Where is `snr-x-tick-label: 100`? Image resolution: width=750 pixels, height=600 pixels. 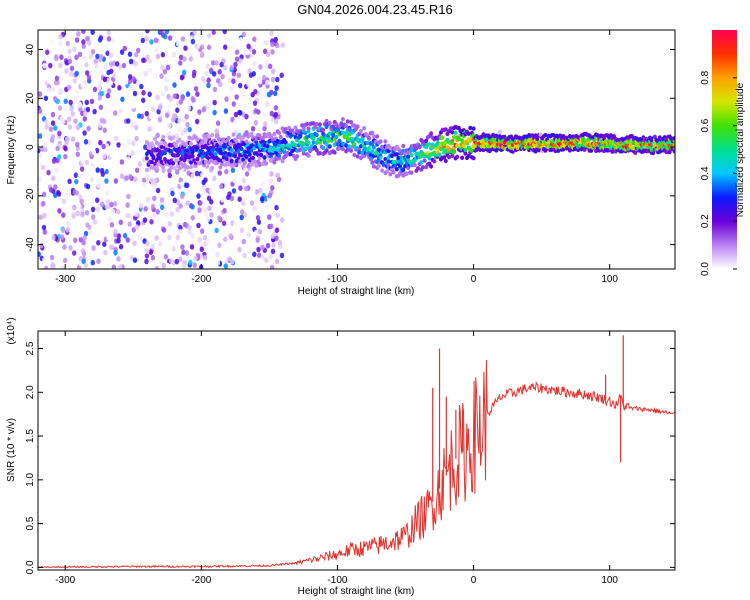 snr-x-tick-label: 100 is located at coordinates (609, 580).